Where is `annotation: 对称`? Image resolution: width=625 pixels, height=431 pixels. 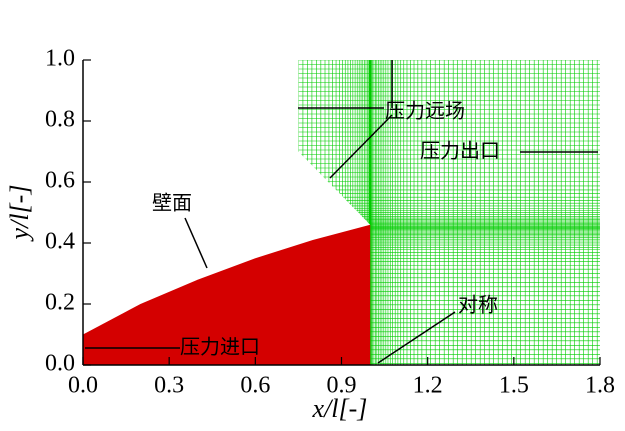
annotation: 对称 is located at coordinates (478, 305).